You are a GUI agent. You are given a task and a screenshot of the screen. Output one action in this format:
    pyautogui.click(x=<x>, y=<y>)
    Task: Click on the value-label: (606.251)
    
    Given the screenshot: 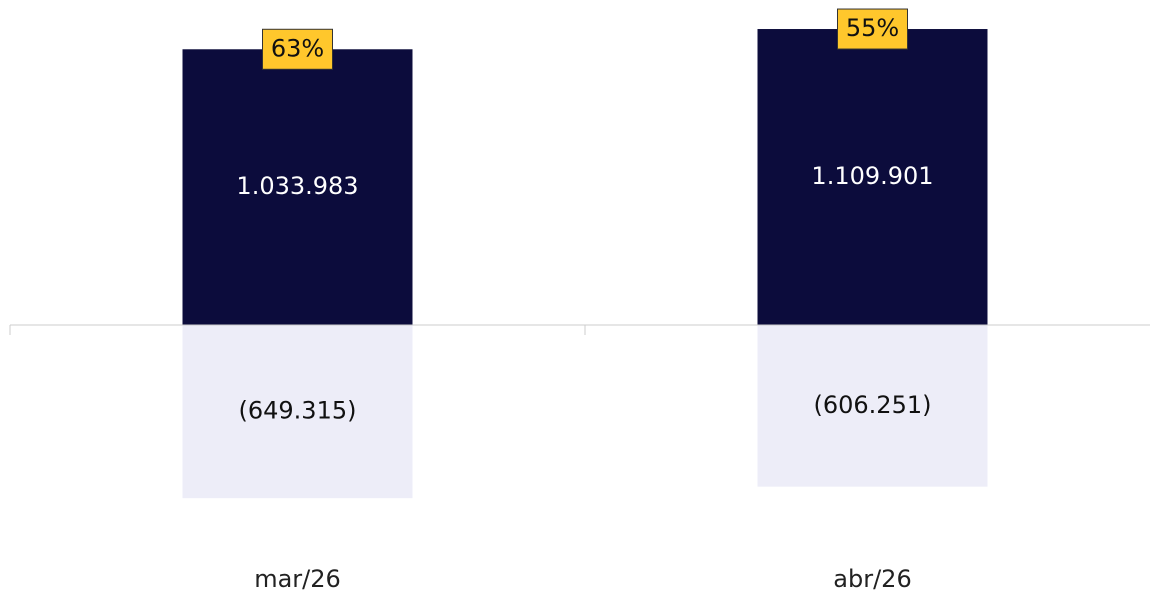 What is the action you would take?
    pyautogui.click(x=873, y=405)
    